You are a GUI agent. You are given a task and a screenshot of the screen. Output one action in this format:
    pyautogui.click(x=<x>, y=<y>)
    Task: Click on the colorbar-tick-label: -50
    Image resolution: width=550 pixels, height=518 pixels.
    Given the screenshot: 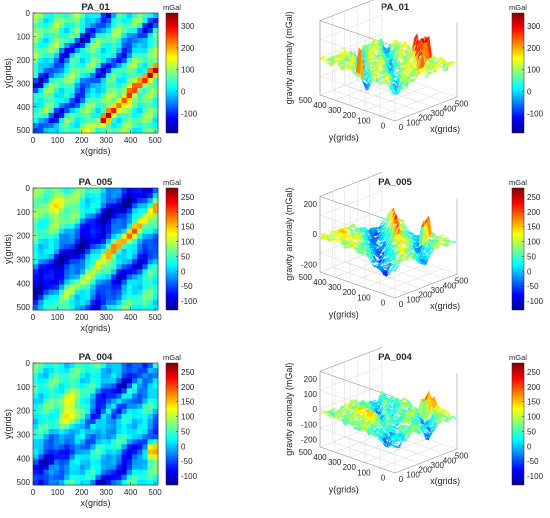 What is the action you would take?
    pyautogui.click(x=187, y=286)
    